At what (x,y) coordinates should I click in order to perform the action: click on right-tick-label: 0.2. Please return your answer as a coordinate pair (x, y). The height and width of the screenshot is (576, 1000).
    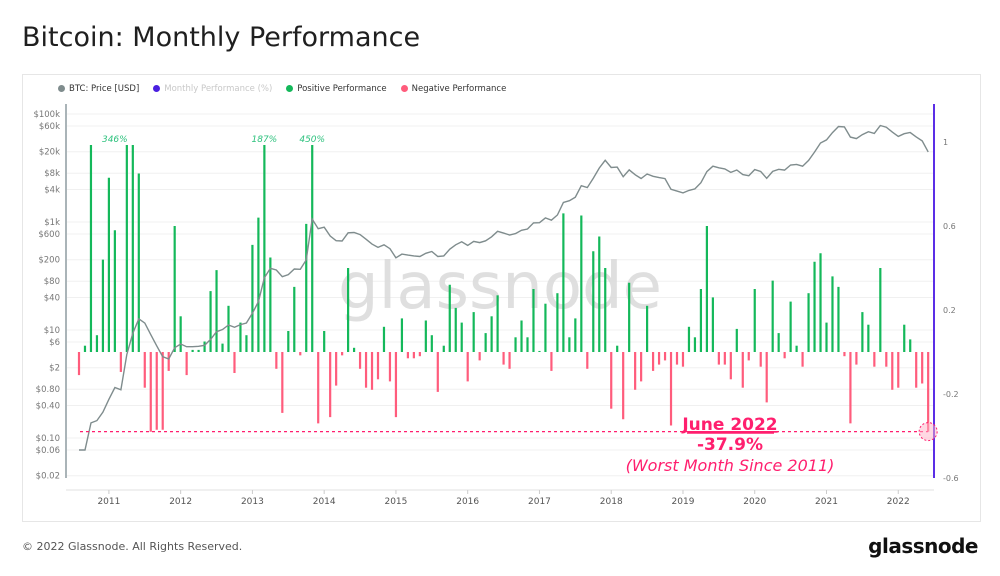
    Looking at the image, I should click on (949, 310).